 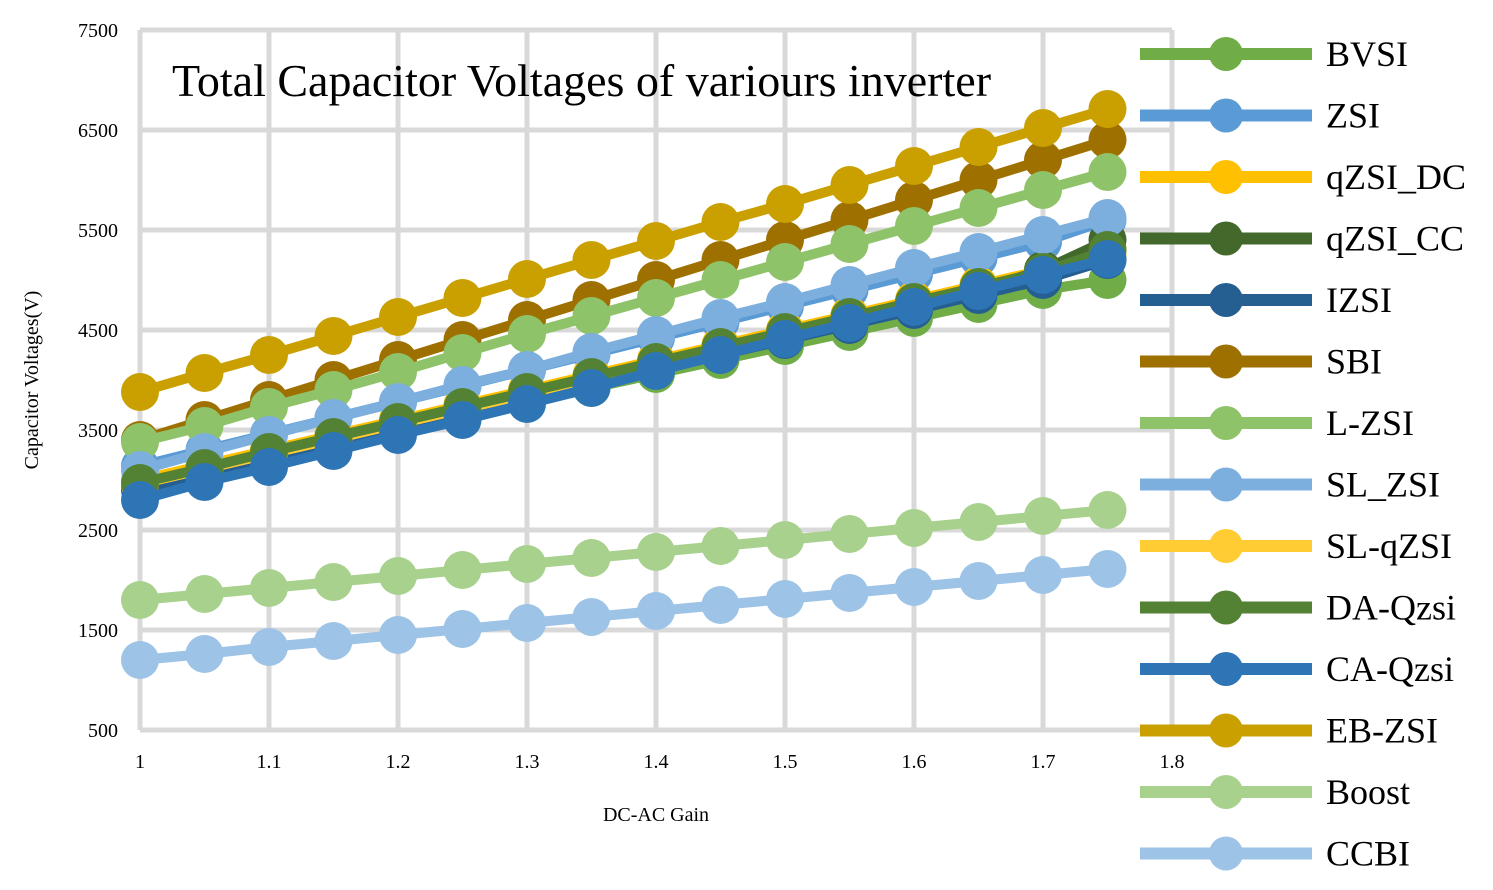 I want to click on legend-entry: CA-Qzsi, so click(x=1297, y=669).